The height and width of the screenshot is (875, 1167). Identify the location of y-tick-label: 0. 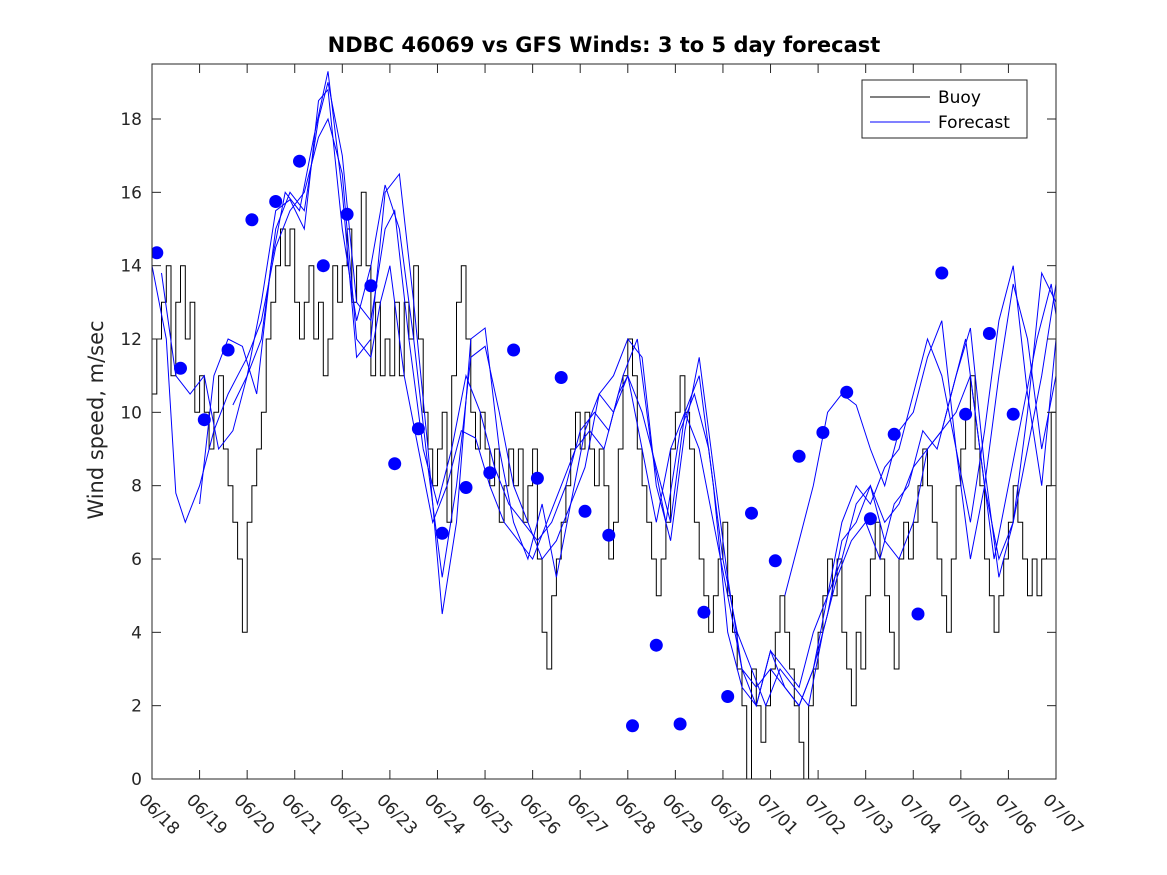
(136, 780).